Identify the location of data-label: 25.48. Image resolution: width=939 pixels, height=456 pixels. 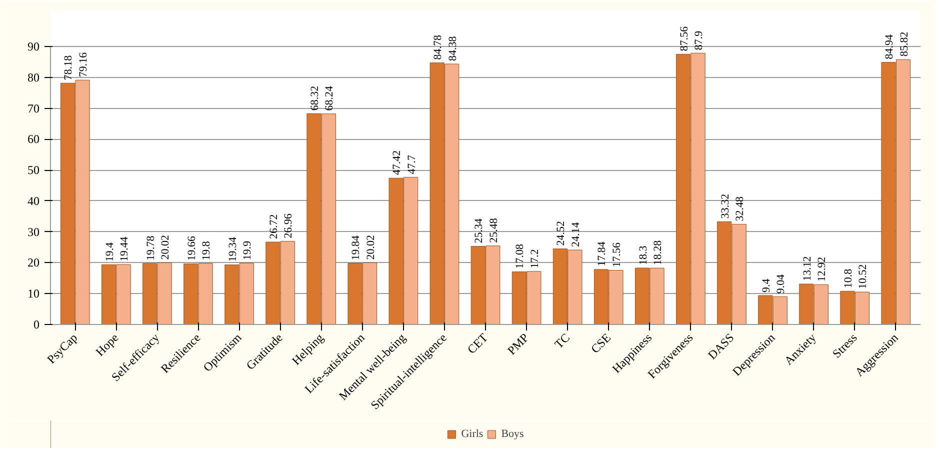
(494, 230).